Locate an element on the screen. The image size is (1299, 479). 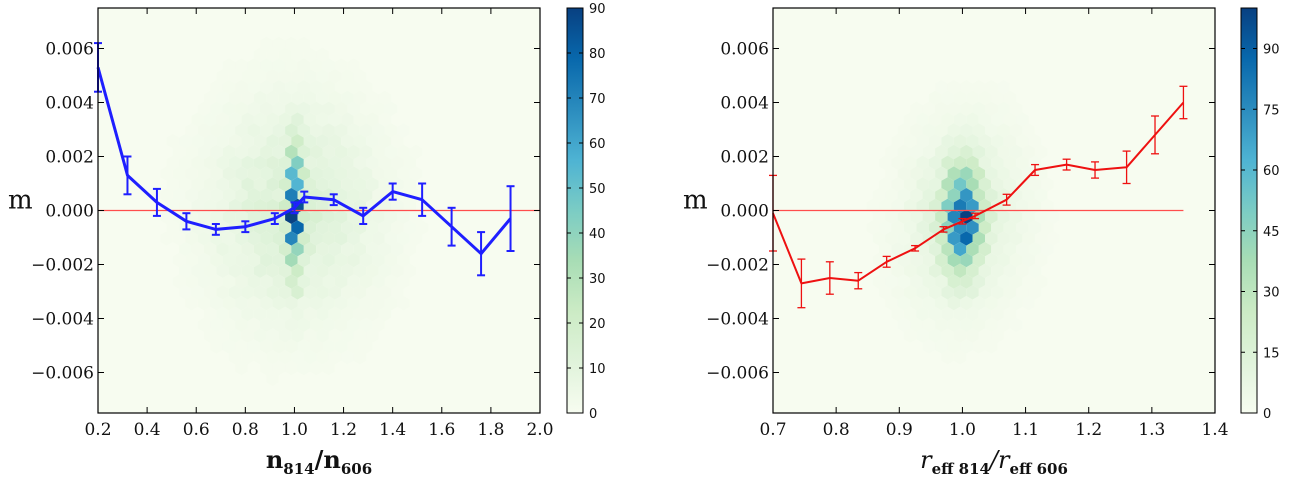
x-tick-label: 0.6 is located at coordinates (196, 430).